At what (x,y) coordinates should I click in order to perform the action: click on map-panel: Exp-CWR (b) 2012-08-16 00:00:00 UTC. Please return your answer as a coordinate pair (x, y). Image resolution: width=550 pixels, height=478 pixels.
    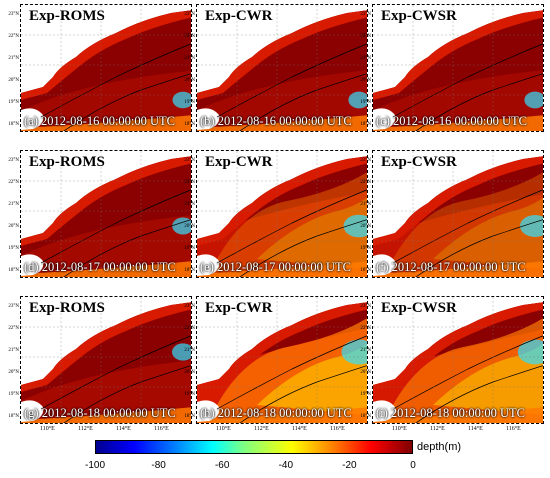
    Looking at the image, I should click on (282, 68).